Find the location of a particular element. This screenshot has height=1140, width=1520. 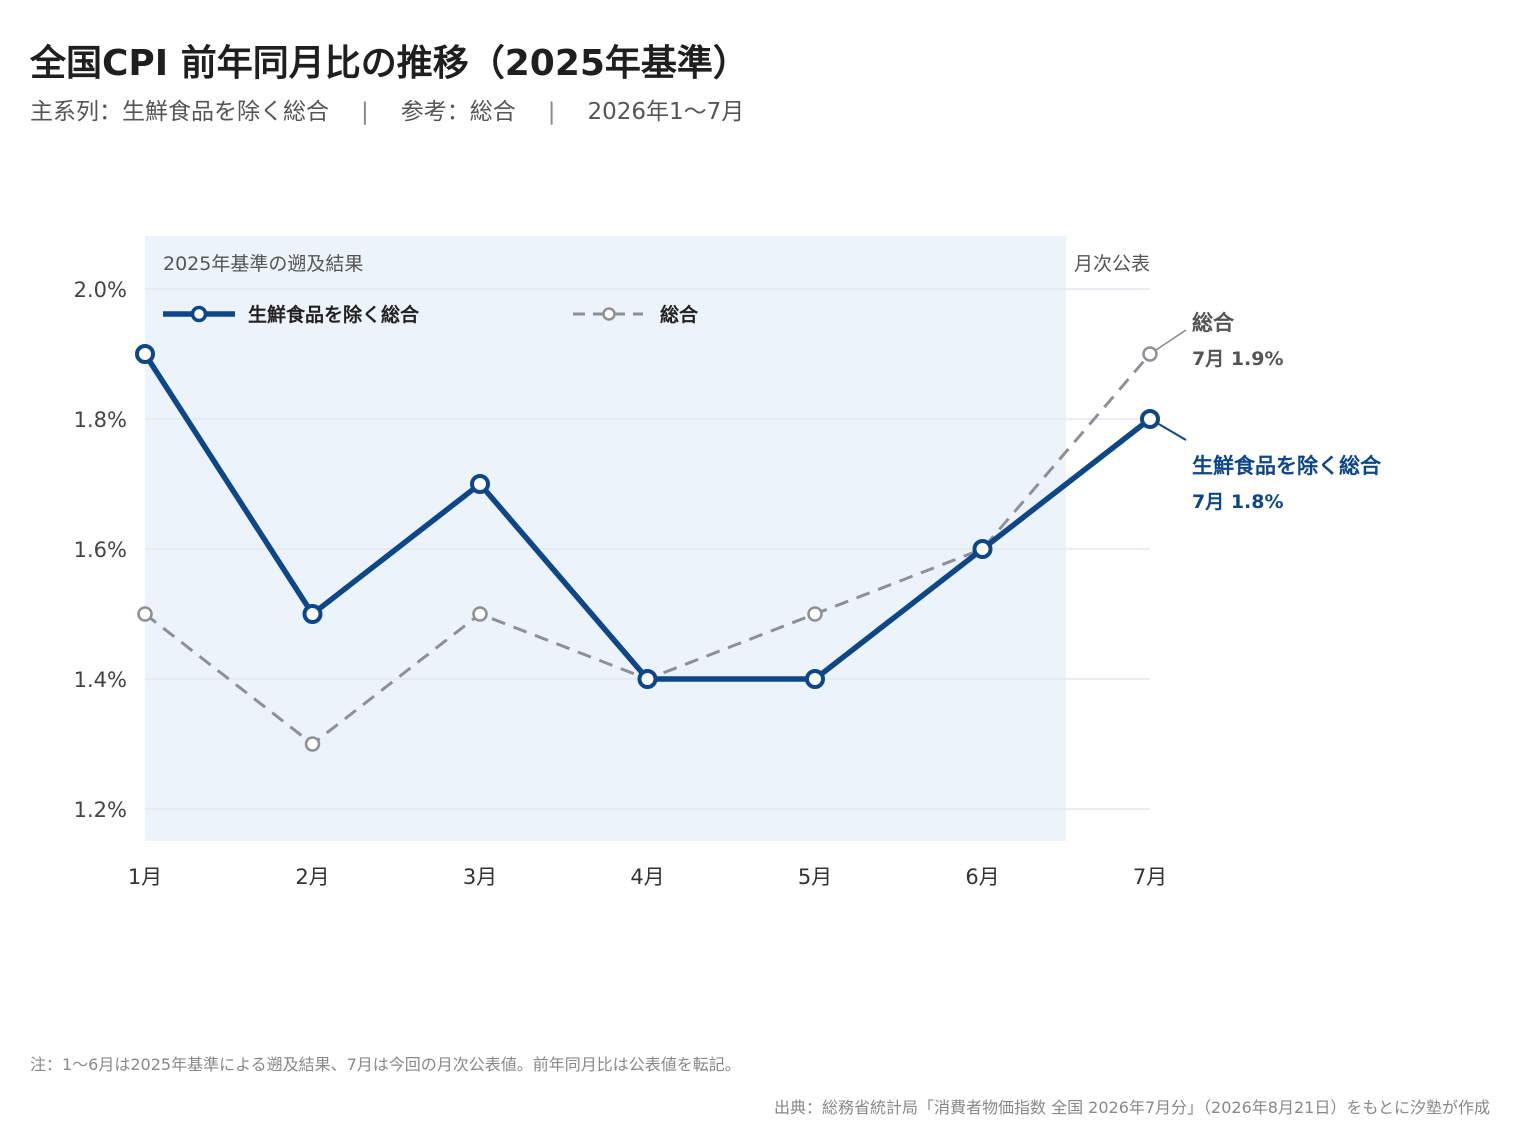

x-tick-label: 1月 is located at coordinates (145, 877).